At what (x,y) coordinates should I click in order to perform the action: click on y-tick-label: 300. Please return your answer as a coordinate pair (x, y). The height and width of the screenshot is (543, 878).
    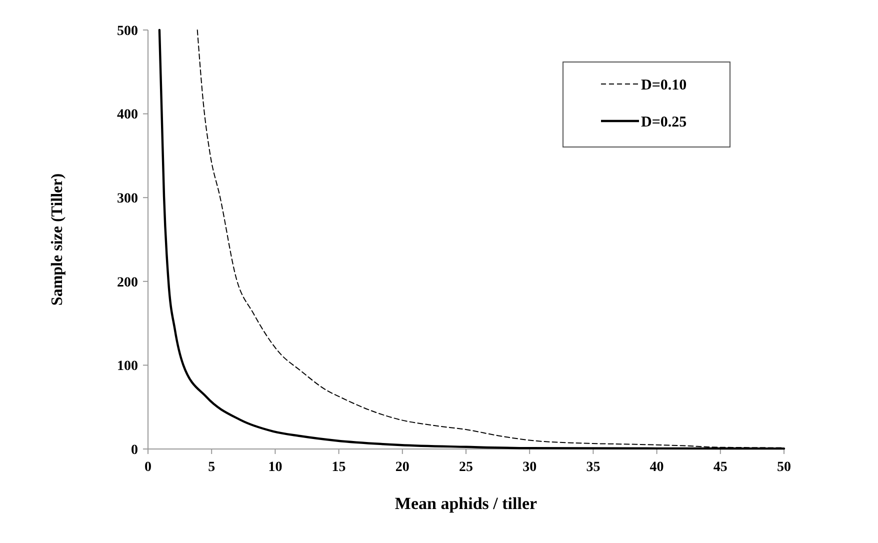
    Looking at the image, I should click on (127, 199).